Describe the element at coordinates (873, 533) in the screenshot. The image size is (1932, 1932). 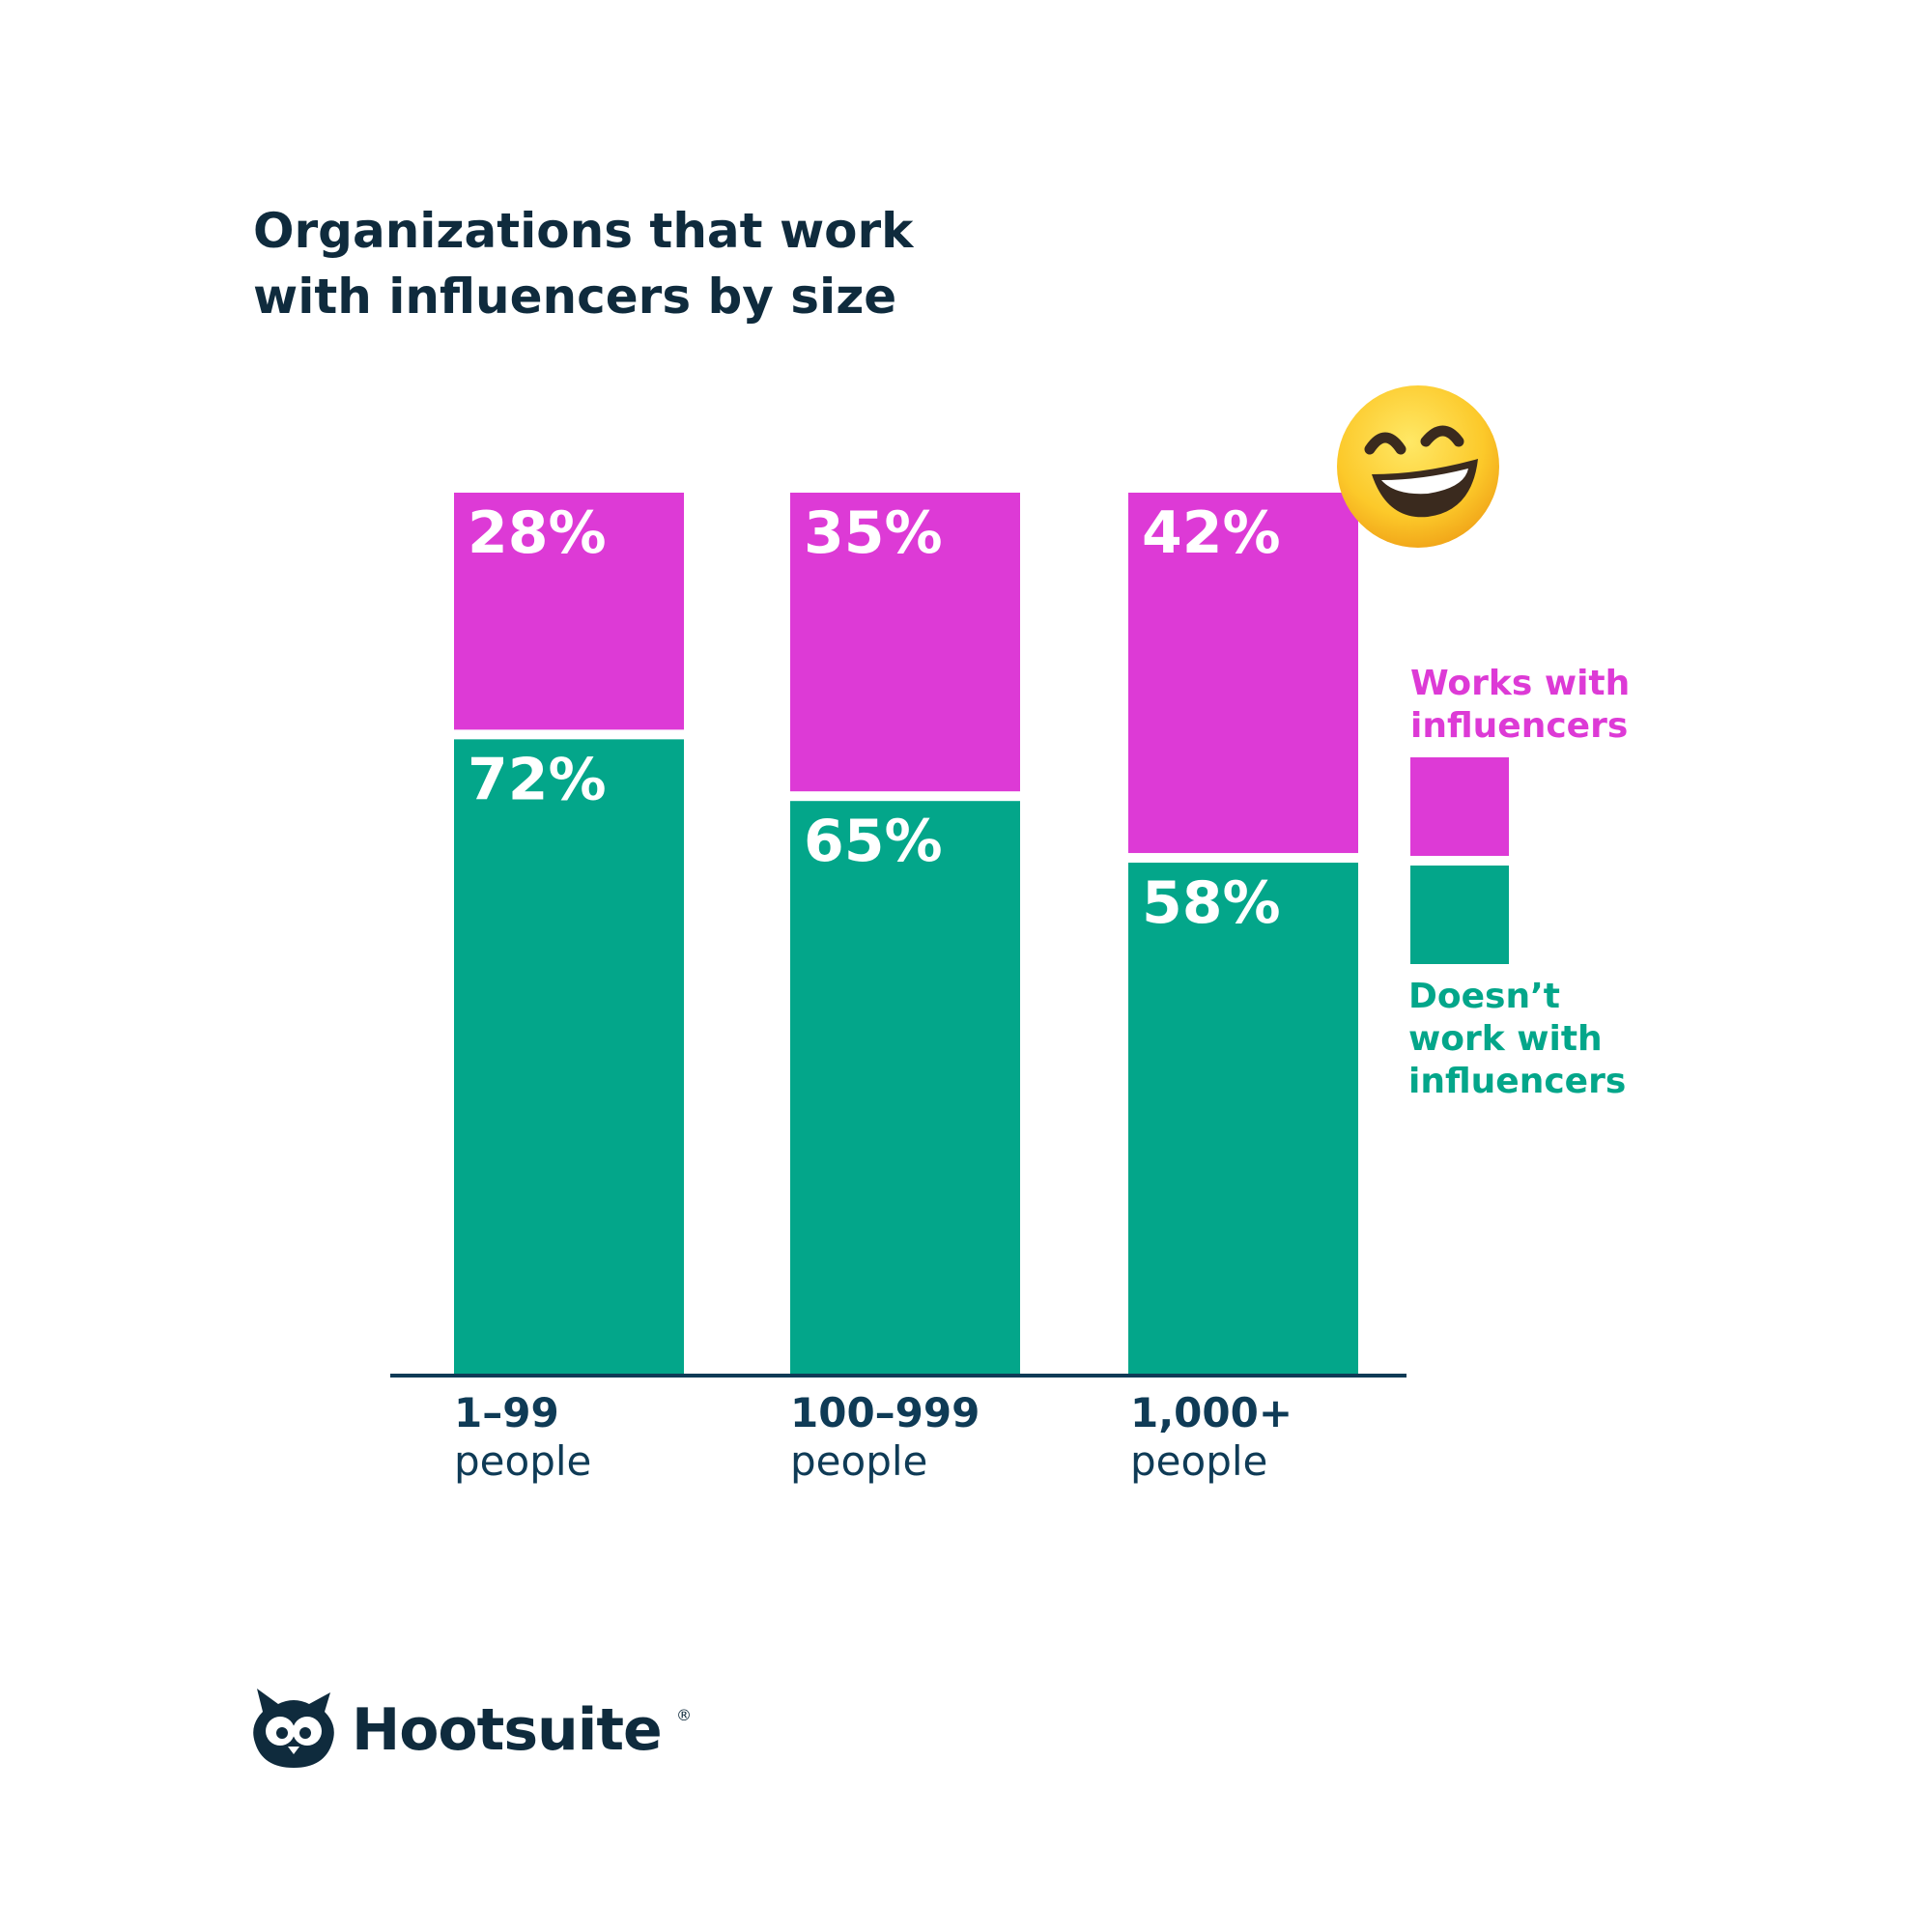
I see `data-label-works-2: 35%` at that location.